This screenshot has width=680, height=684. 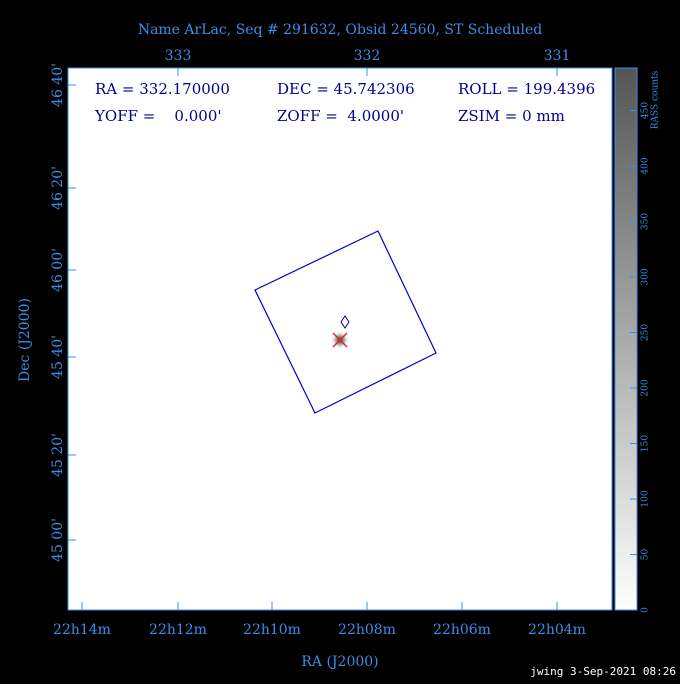 What do you see at coordinates (178, 56) in the screenshot?
I see `top-tick-label: 333` at bounding box center [178, 56].